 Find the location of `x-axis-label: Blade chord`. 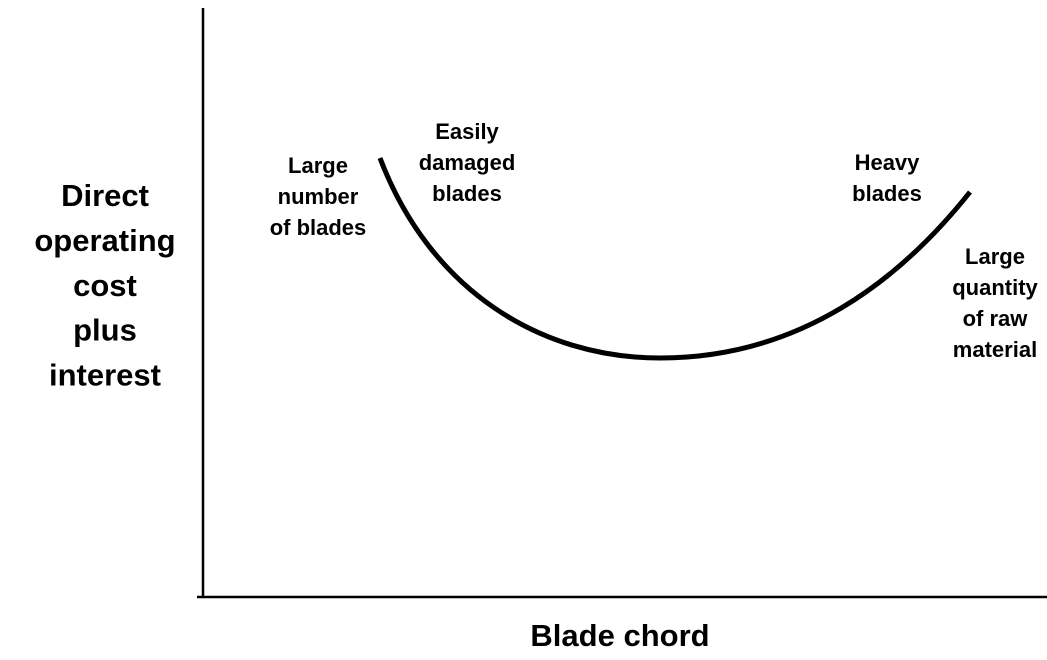

x-axis-label: Blade chord is located at coordinates (619, 635).